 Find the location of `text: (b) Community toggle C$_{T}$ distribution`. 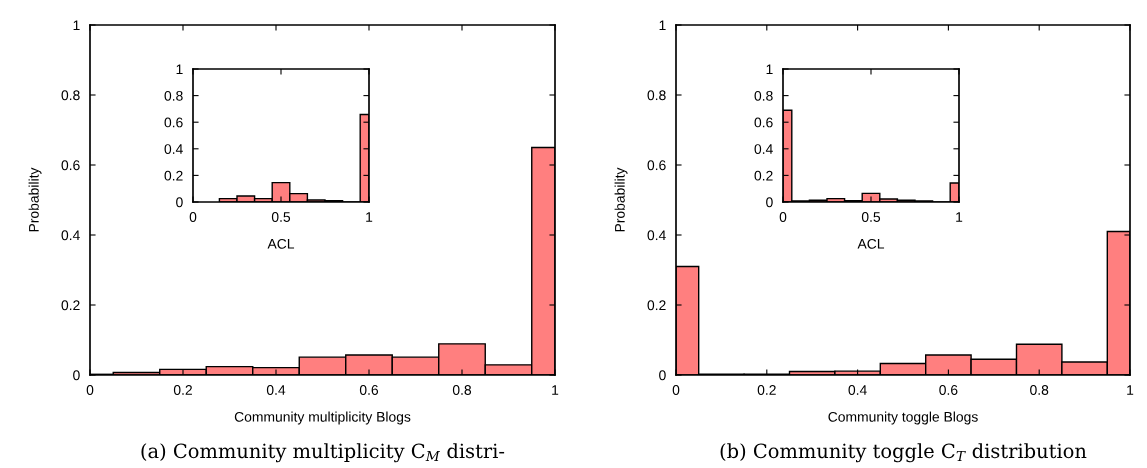

text: (b) Community toggle C$_{T}$ distribution is located at coordinates (903, 453).